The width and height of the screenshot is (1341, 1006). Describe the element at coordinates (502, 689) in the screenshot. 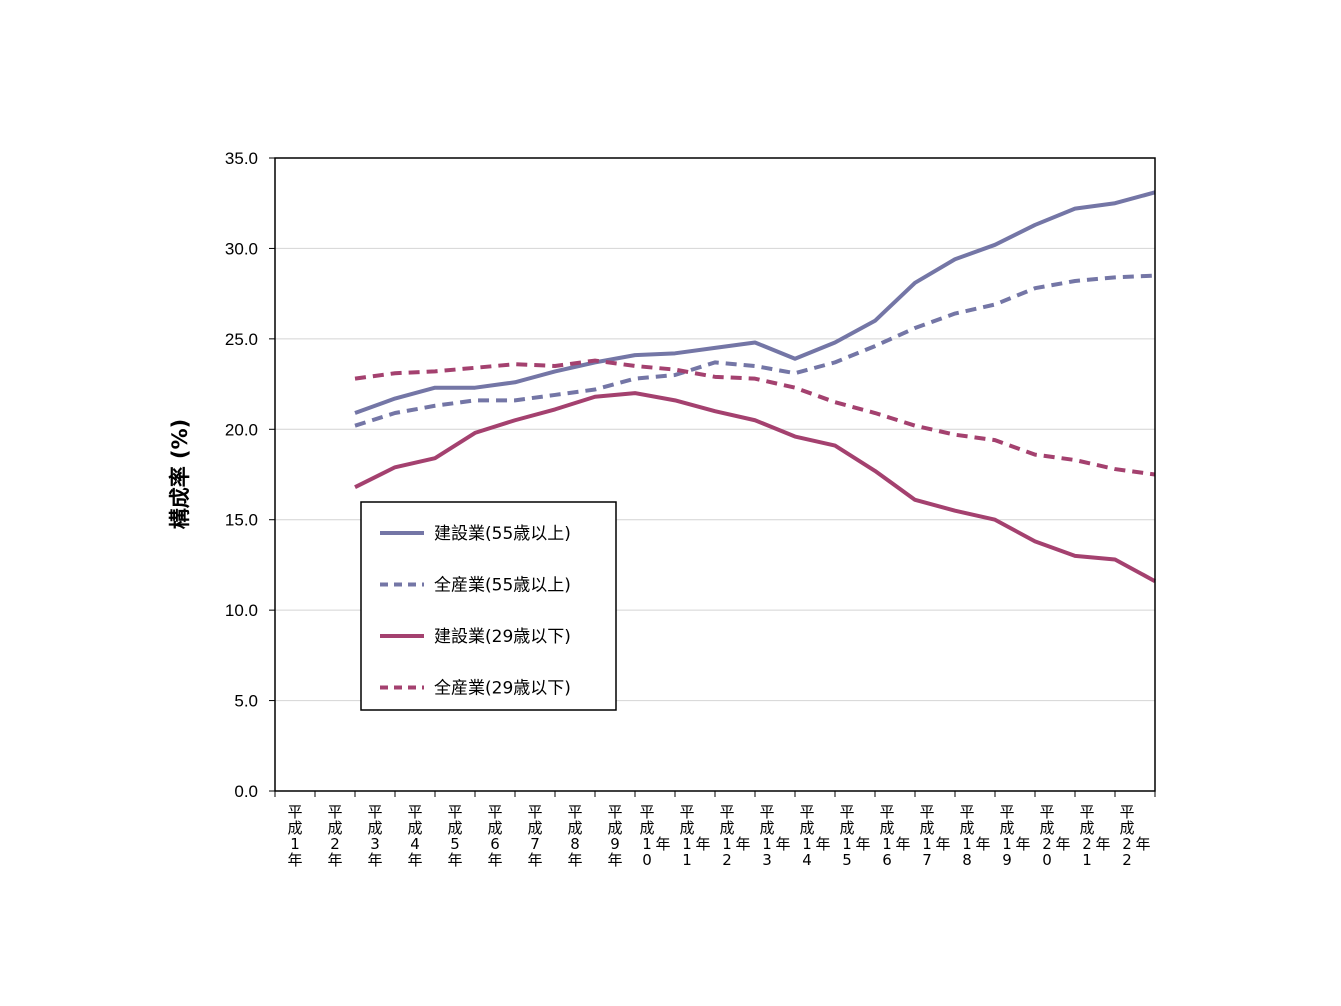

I see `legend-label-4: 全産業(29歳以下)` at that location.